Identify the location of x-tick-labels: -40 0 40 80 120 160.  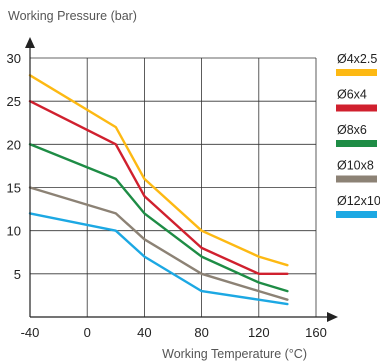
(174, 332).